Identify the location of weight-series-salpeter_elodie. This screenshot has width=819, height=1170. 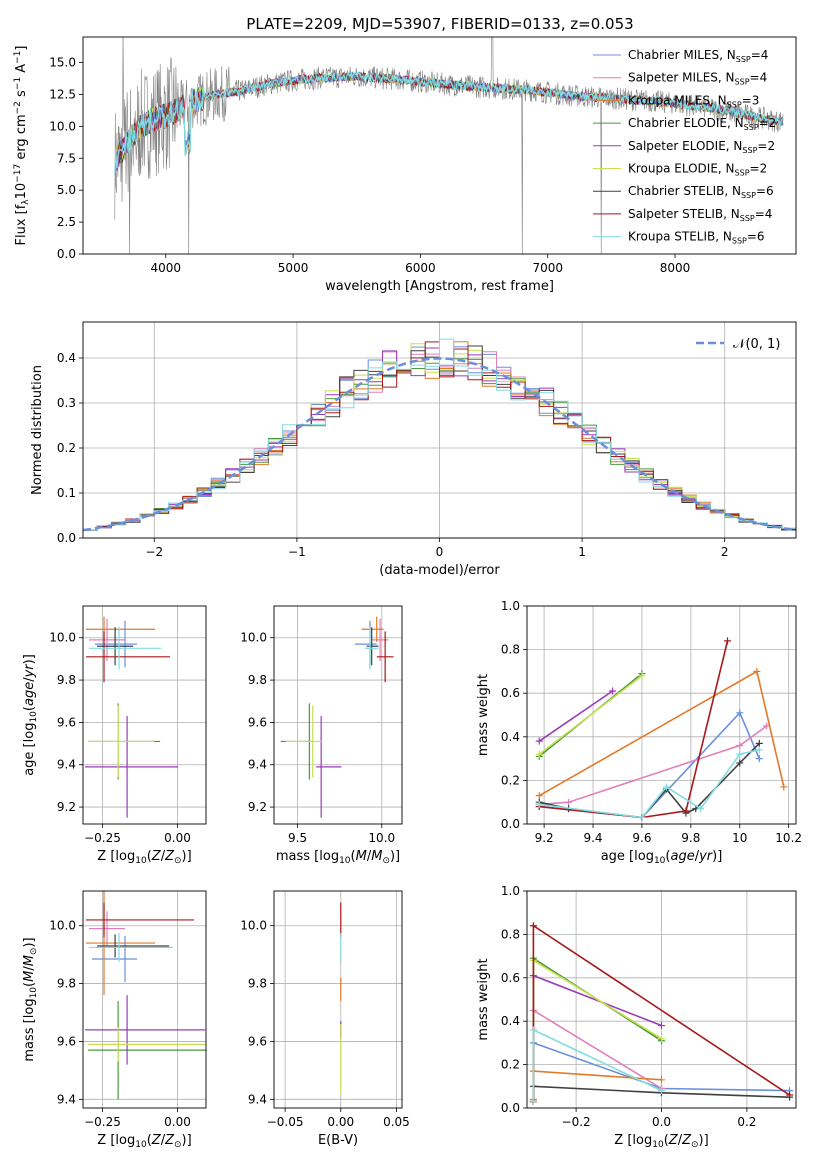
(576, 716).